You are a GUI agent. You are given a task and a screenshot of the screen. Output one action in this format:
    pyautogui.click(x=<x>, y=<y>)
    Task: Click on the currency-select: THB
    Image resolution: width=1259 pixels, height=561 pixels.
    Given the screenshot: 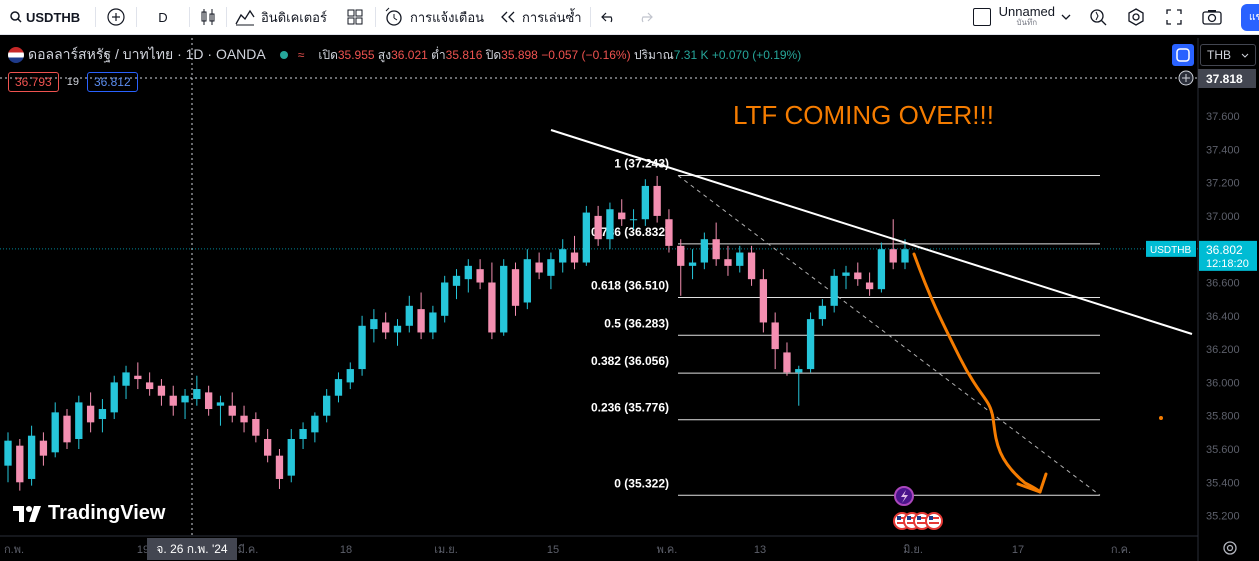 What is the action you would take?
    pyautogui.click(x=1228, y=55)
    